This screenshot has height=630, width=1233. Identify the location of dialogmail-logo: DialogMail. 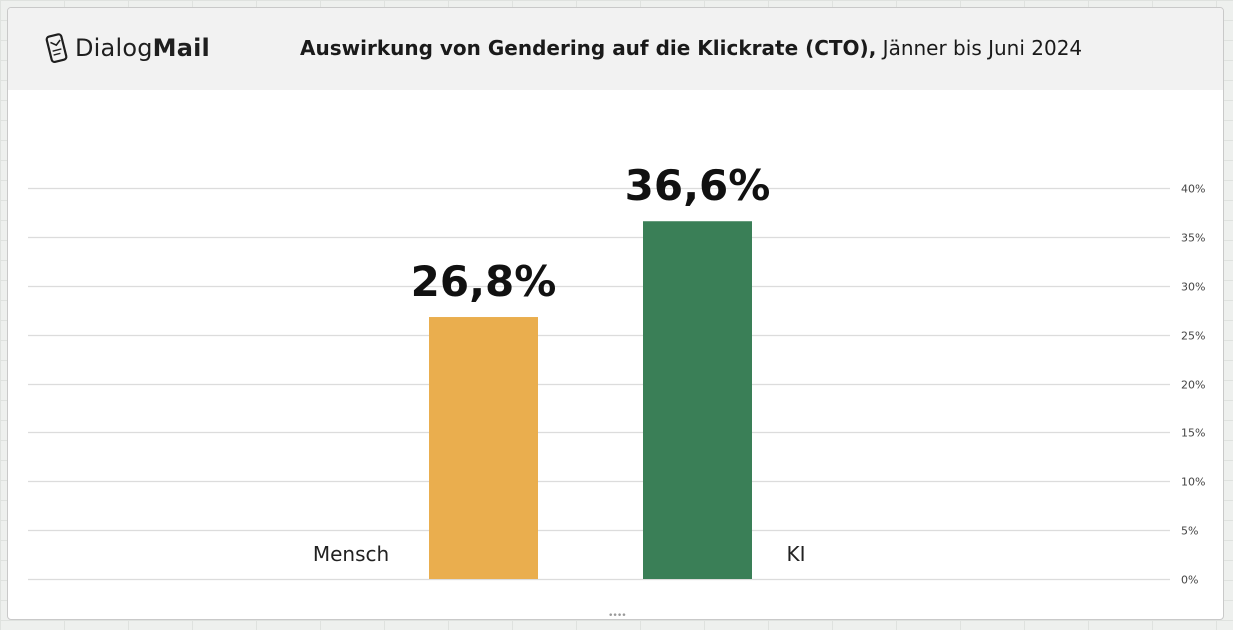
(127, 48).